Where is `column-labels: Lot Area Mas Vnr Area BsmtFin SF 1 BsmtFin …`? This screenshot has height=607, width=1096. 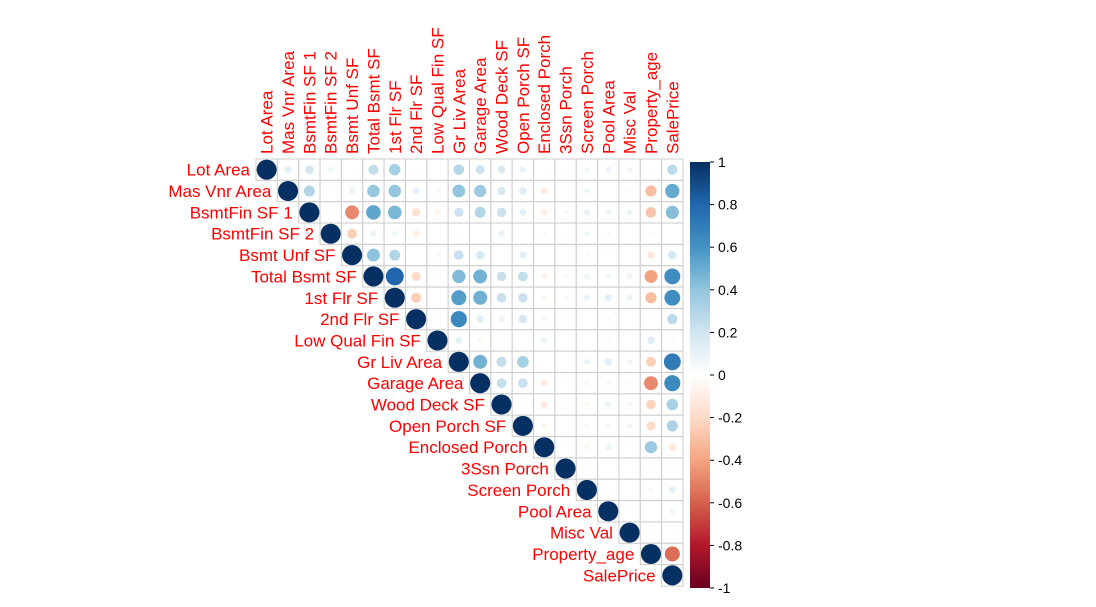
column-labels: Lot Area Mas Vnr Area BsmtFin SF 1 BsmtFin … is located at coordinates (470, 90).